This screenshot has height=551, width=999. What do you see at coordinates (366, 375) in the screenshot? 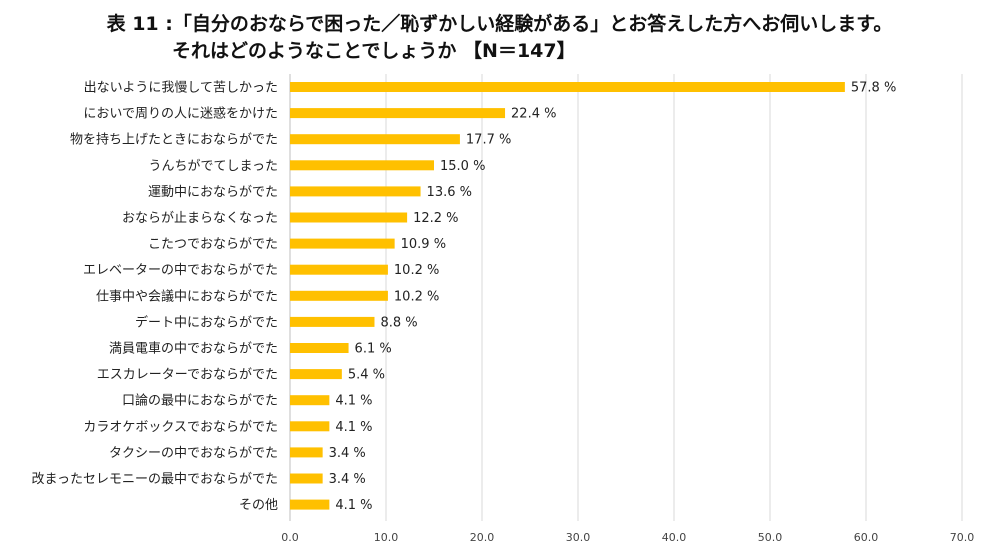
I see `value-label: 5.4 %` at bounding box center [366, 375].